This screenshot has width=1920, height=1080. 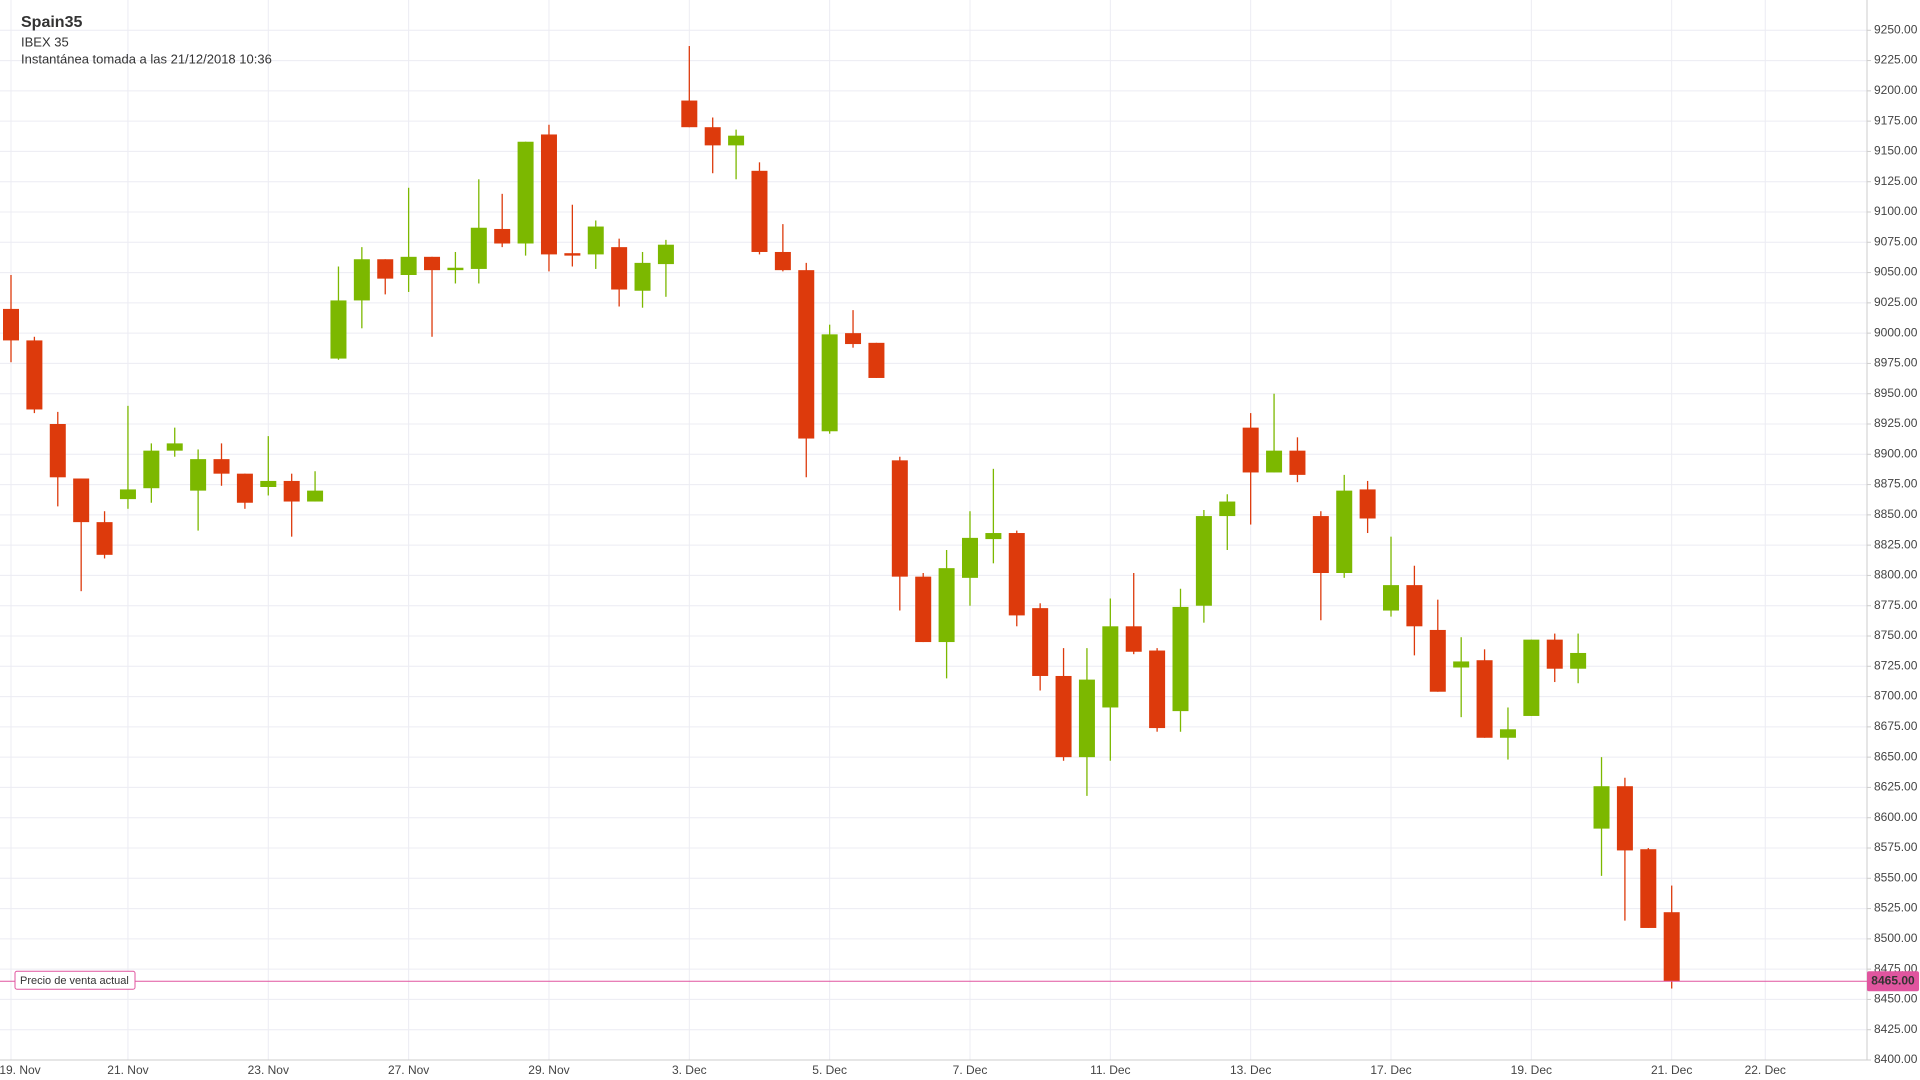 I want to click on y-tick-label: 9250.00, so click(x=1896, y=29).